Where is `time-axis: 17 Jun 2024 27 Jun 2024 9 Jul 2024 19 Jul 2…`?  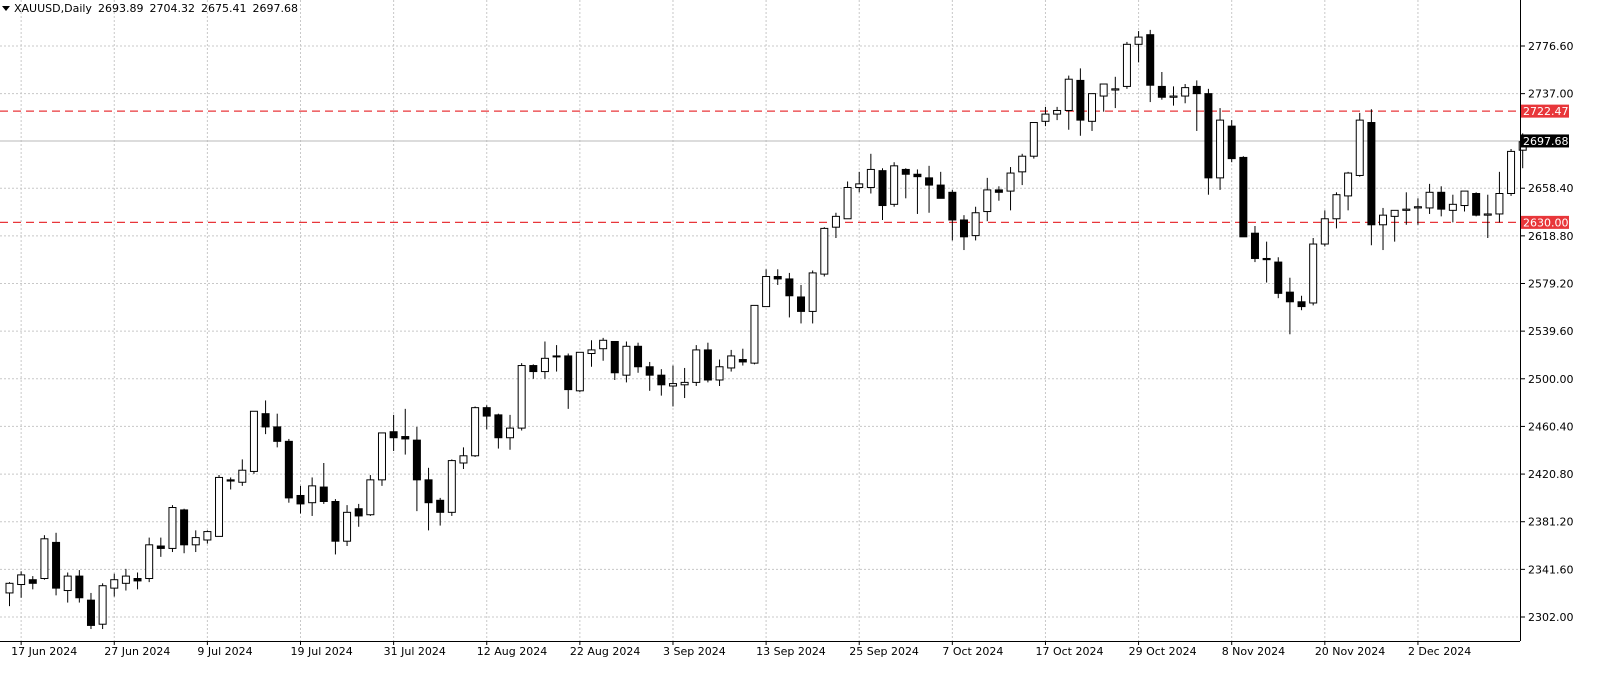
time-axis: 17 Jun 2024 27 Jun 2024 9 Jul 2024 19 Jul 2… is located at coordinates (741, 649).